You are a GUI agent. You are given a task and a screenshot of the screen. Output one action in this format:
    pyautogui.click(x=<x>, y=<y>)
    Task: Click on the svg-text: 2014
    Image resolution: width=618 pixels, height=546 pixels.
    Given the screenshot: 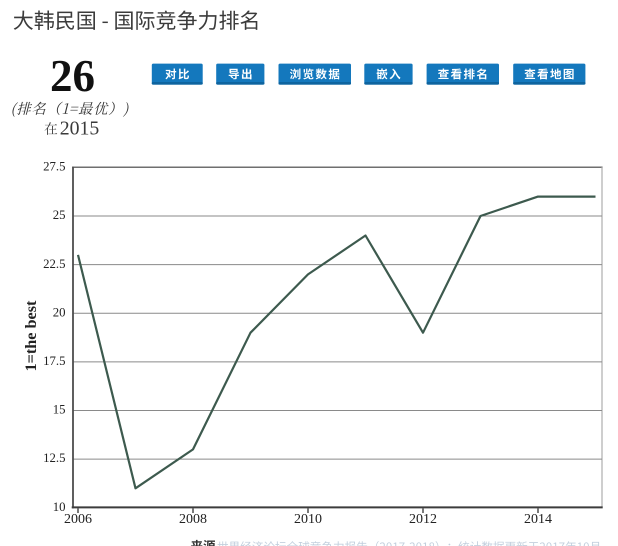 What is the action you would take?
    pyautogui.click(x=538, y=519)
    